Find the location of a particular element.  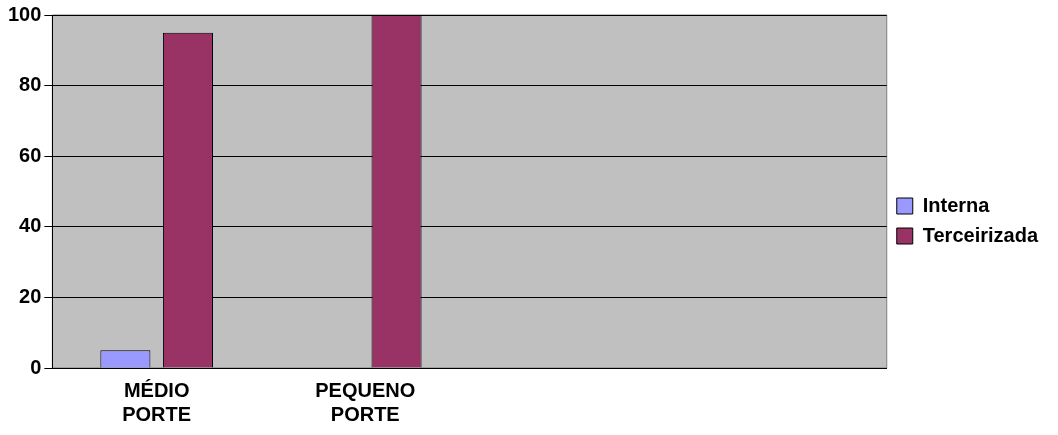

x-tick-label: MÉDIO PORTE is located at coordinates (157, 401).